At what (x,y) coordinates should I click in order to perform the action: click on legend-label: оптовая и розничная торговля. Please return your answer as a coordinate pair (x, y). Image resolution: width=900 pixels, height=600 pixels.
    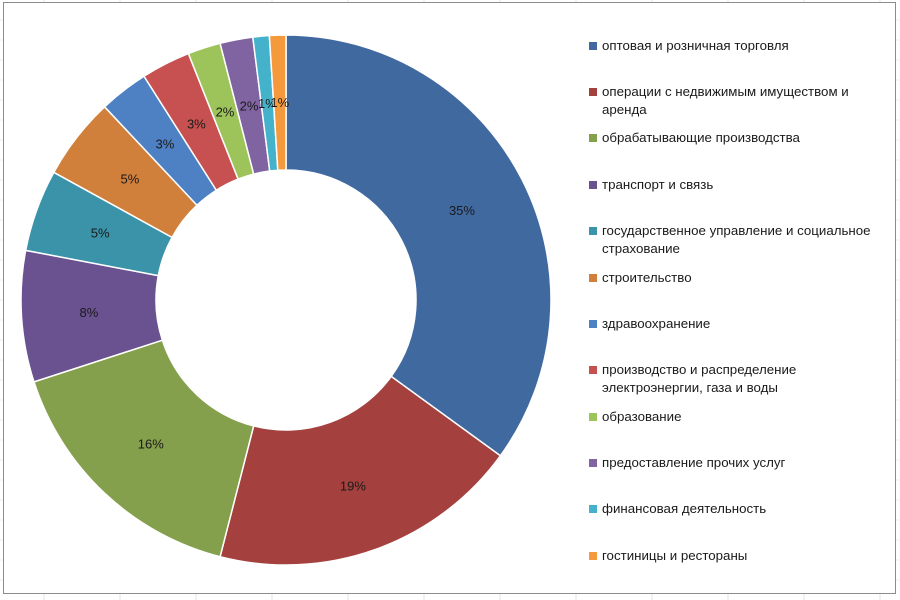
    Looking at the image, I should click on (695, 45).